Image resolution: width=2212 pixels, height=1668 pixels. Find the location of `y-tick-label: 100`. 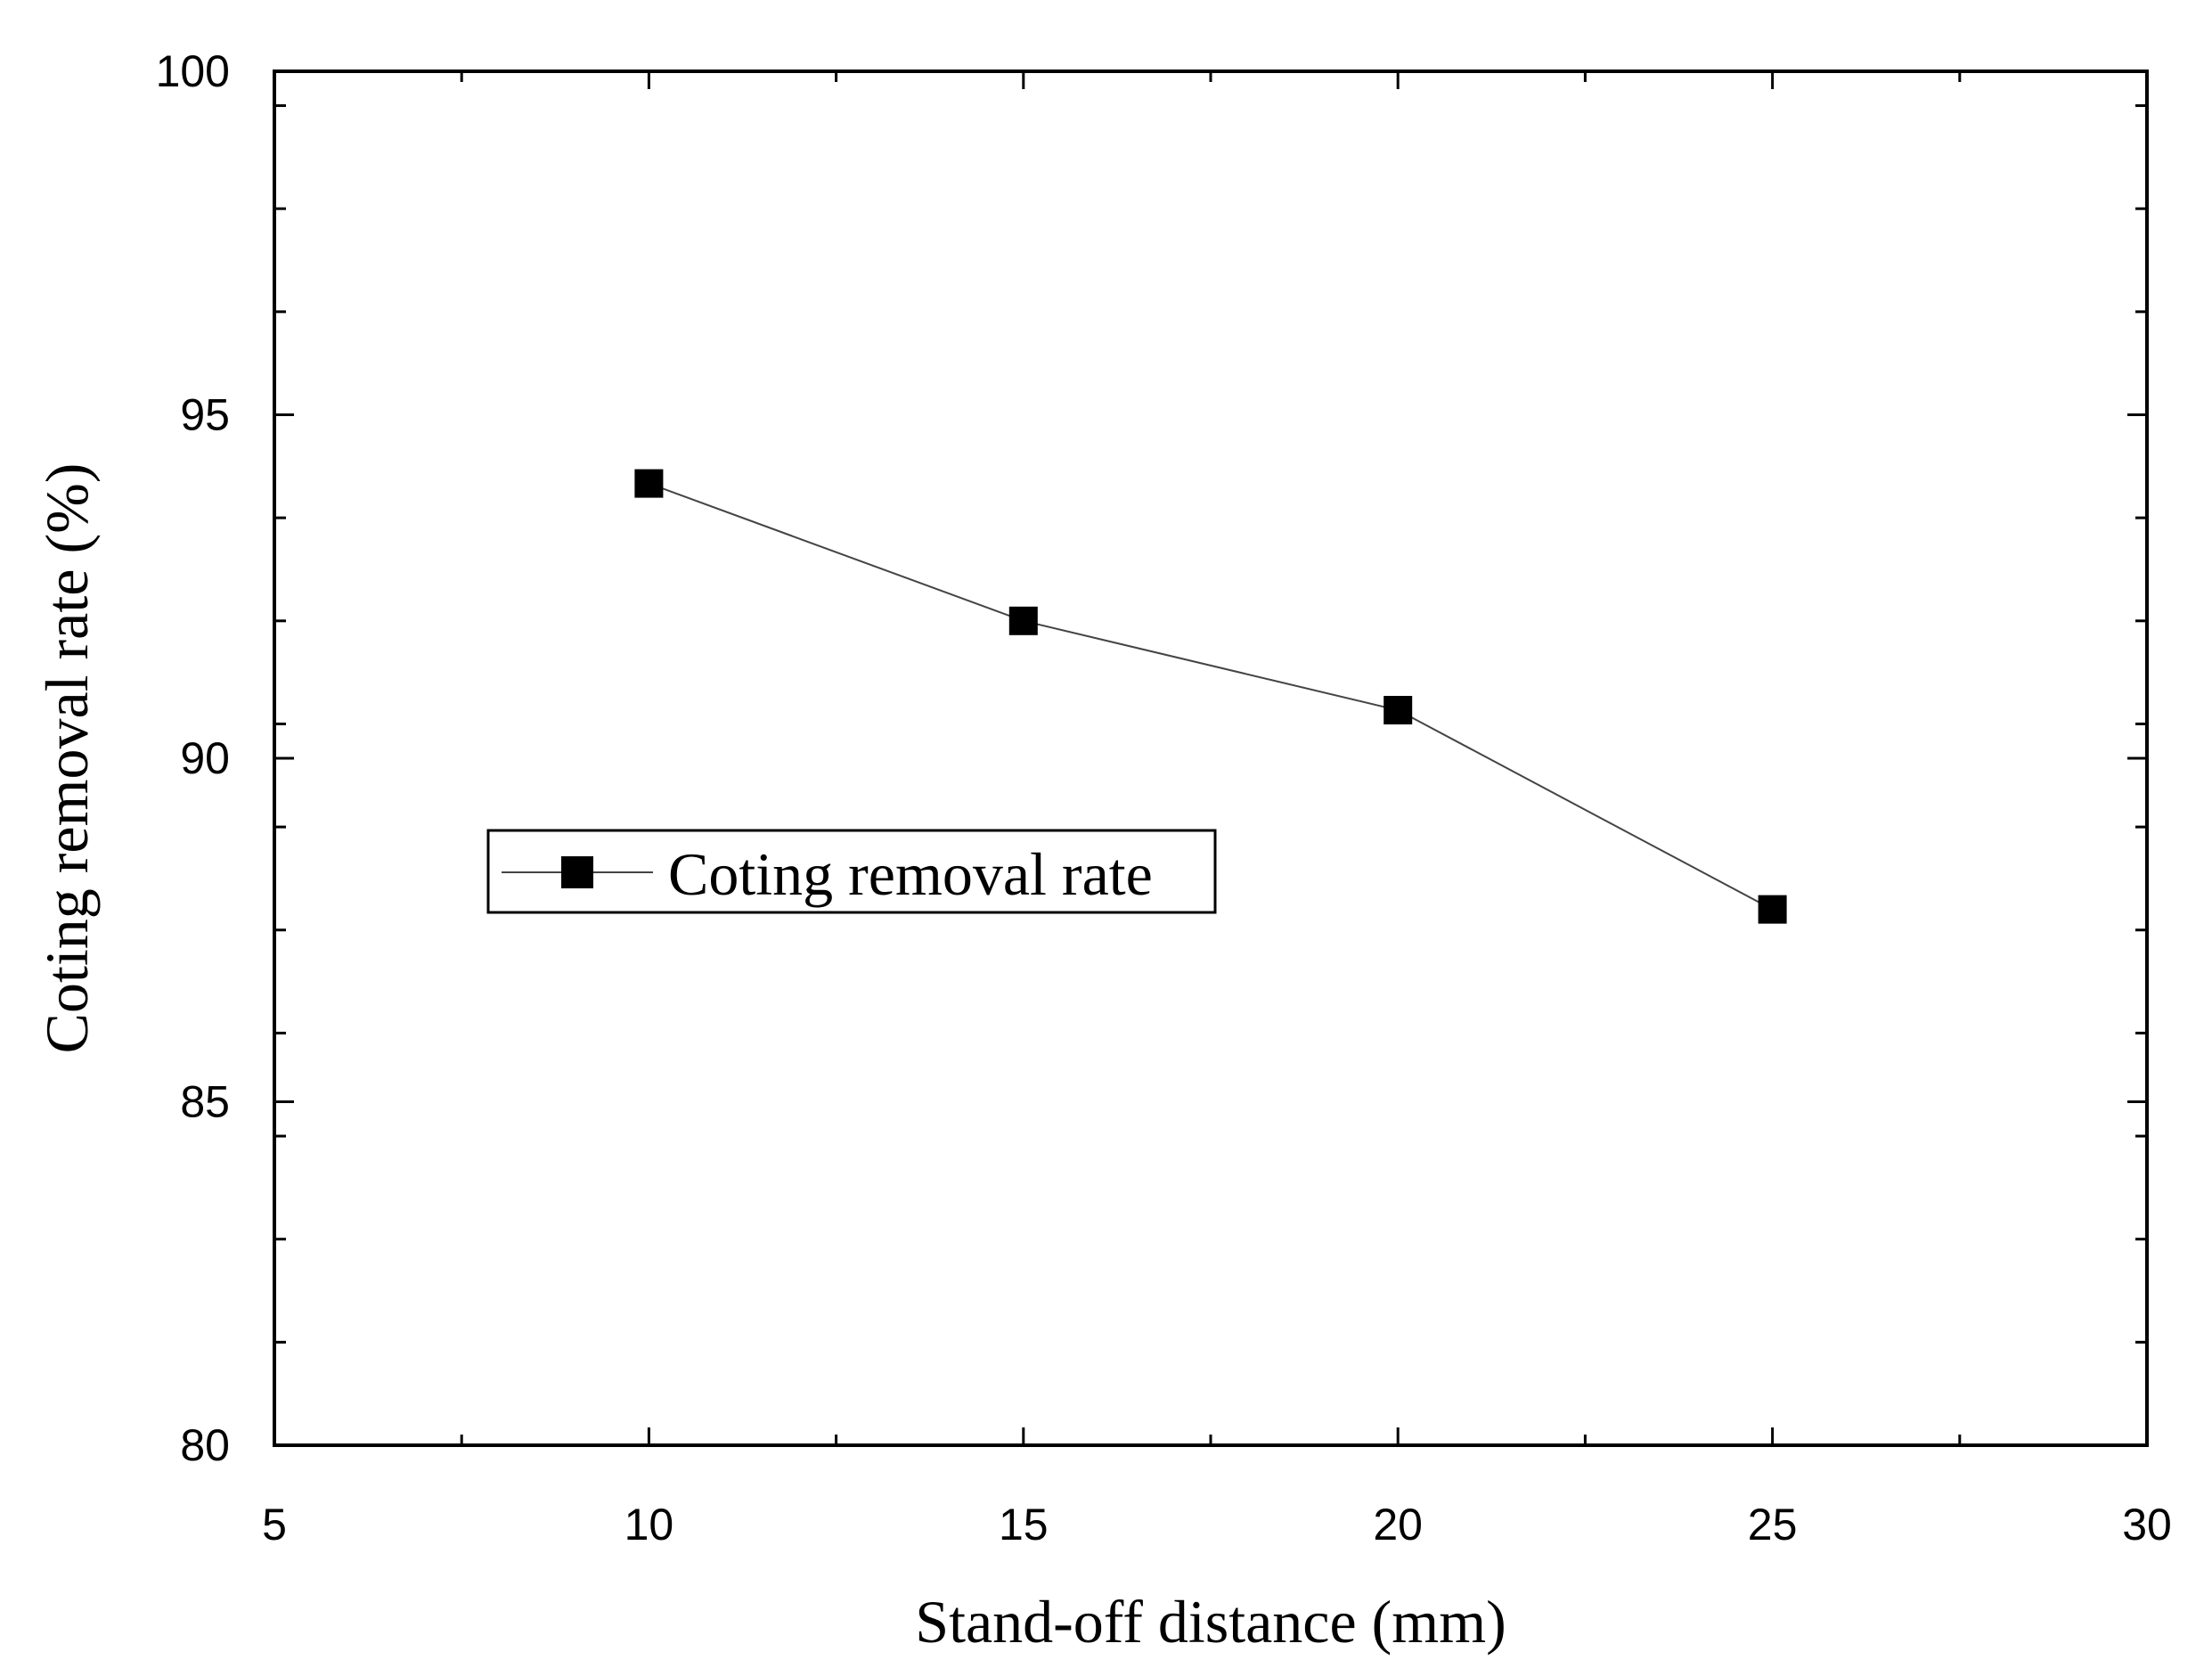

y-tick-label: 100 is located at coordinates (193, 71).